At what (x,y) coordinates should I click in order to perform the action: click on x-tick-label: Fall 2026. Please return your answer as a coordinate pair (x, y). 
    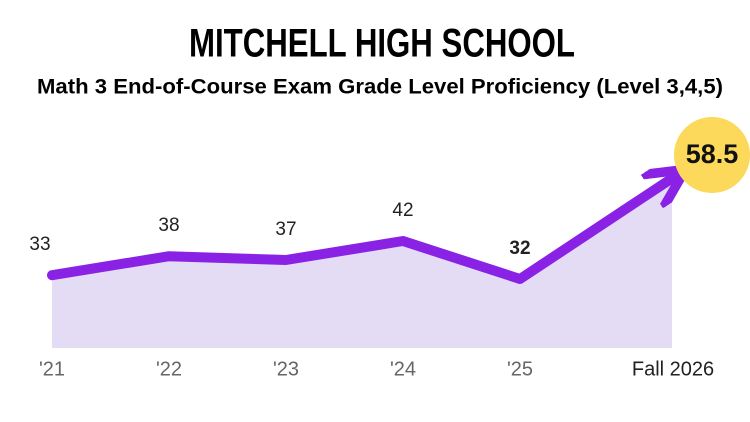
    Looking at the image, I should click on (673, 369).